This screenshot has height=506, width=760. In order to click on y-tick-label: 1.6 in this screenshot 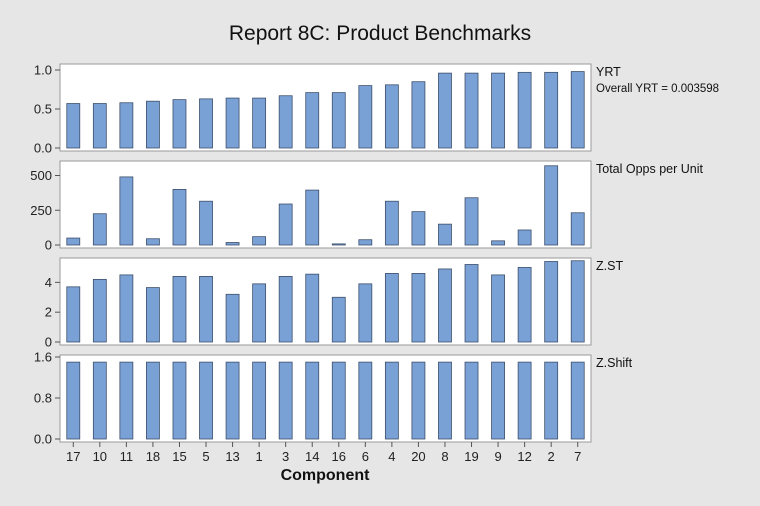, I will do `click(43, 357)`.